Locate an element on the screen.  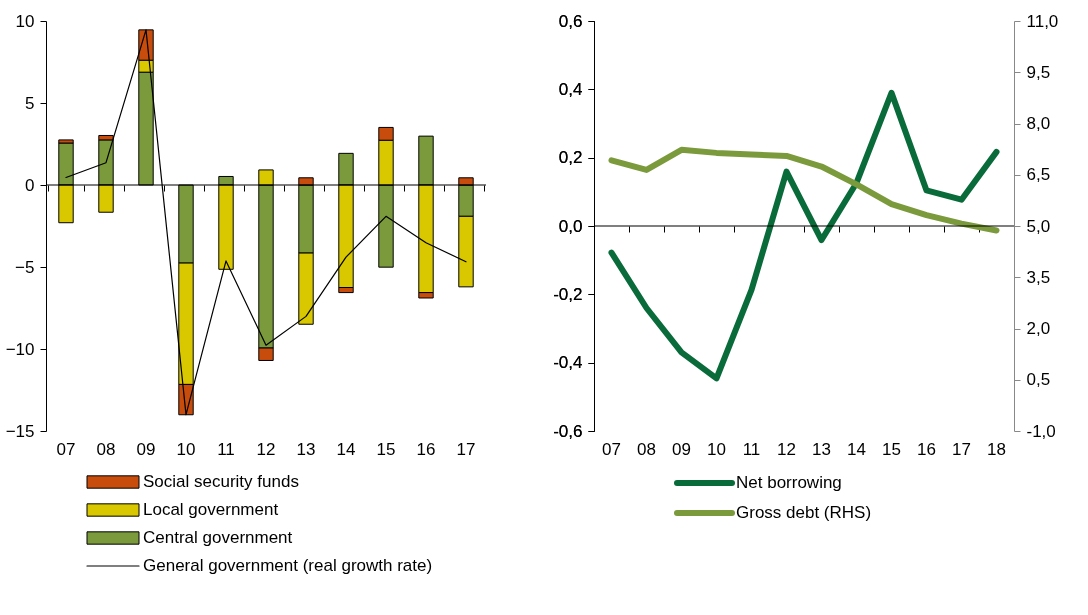
legend-label: Central government is located at coordinates (218, 537).